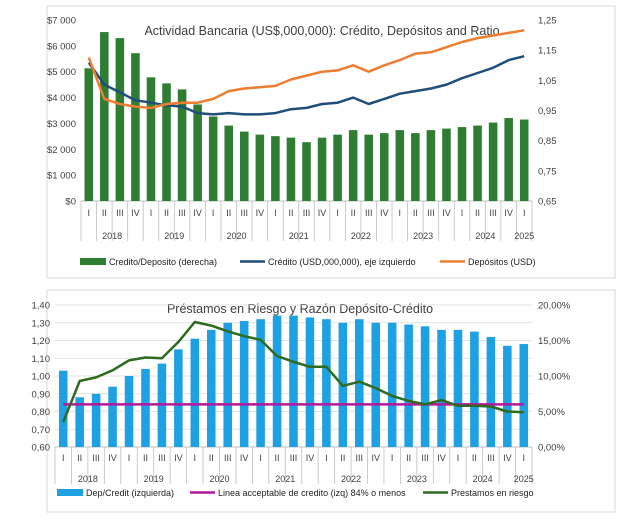 This screenshot has width=625, height=524. I want to click on right-axis-tick-label: 5,00%, so click(551, 412).